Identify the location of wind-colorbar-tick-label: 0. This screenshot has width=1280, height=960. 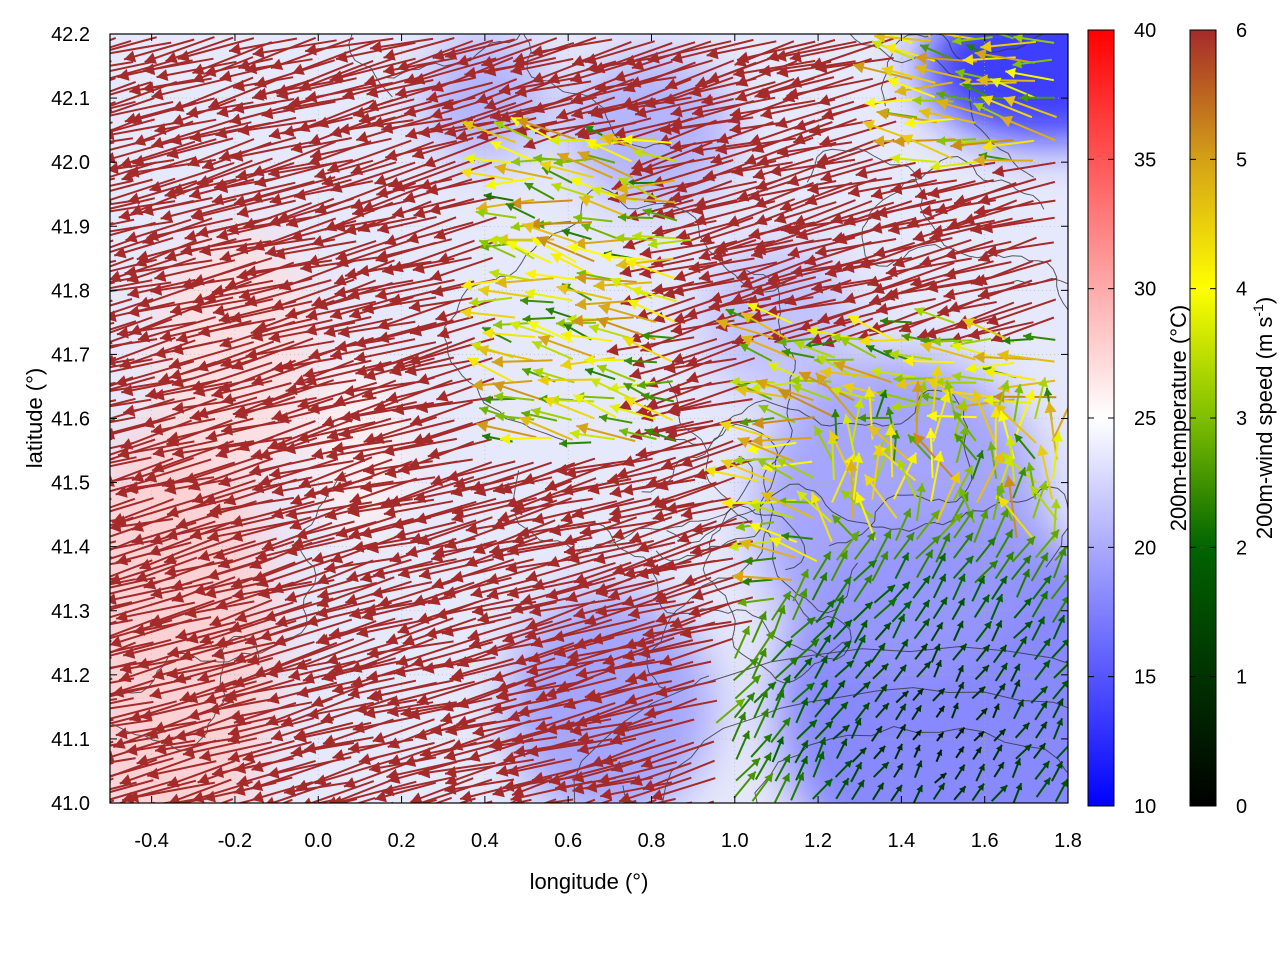
(1241, 807).